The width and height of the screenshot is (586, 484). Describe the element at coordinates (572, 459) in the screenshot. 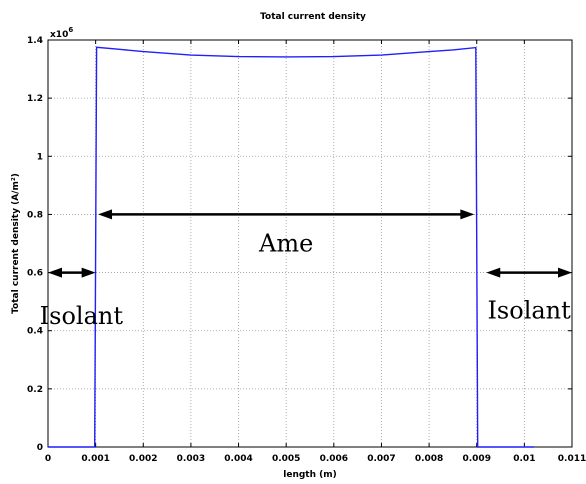

I see `x-tick-label: 0.011` at that location.